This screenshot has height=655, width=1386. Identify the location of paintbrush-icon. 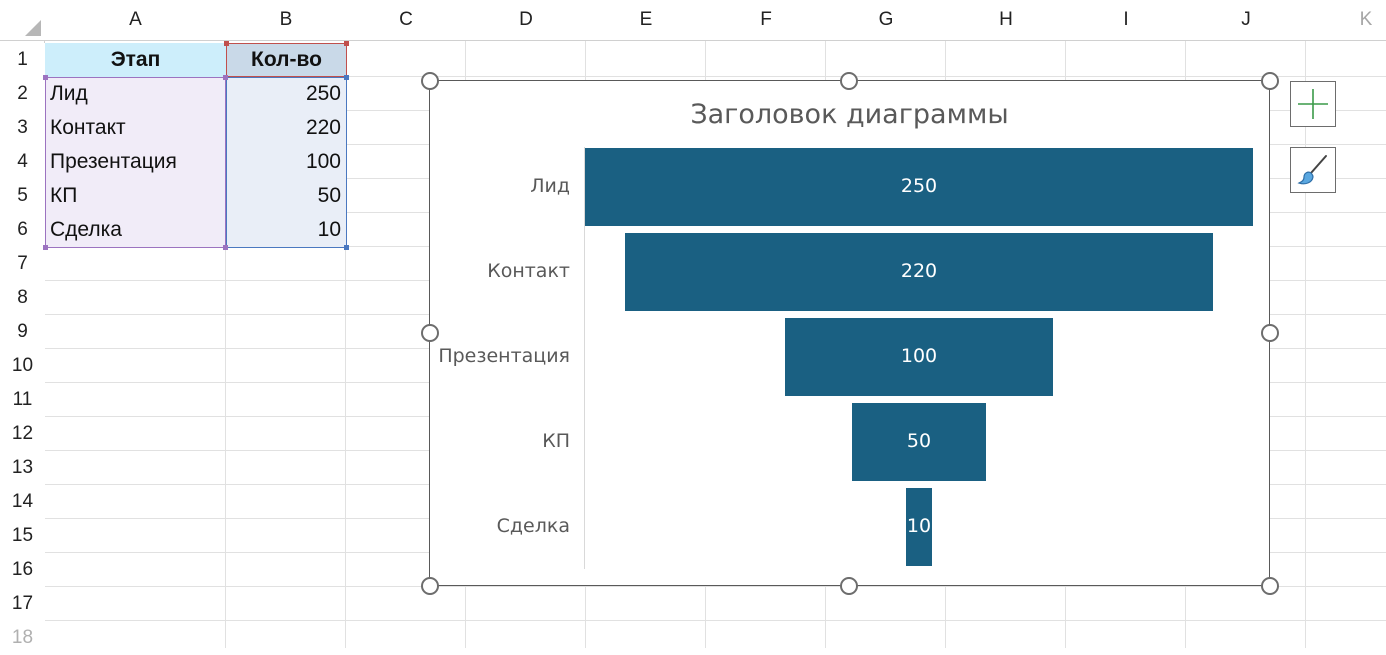
(1312, 170).